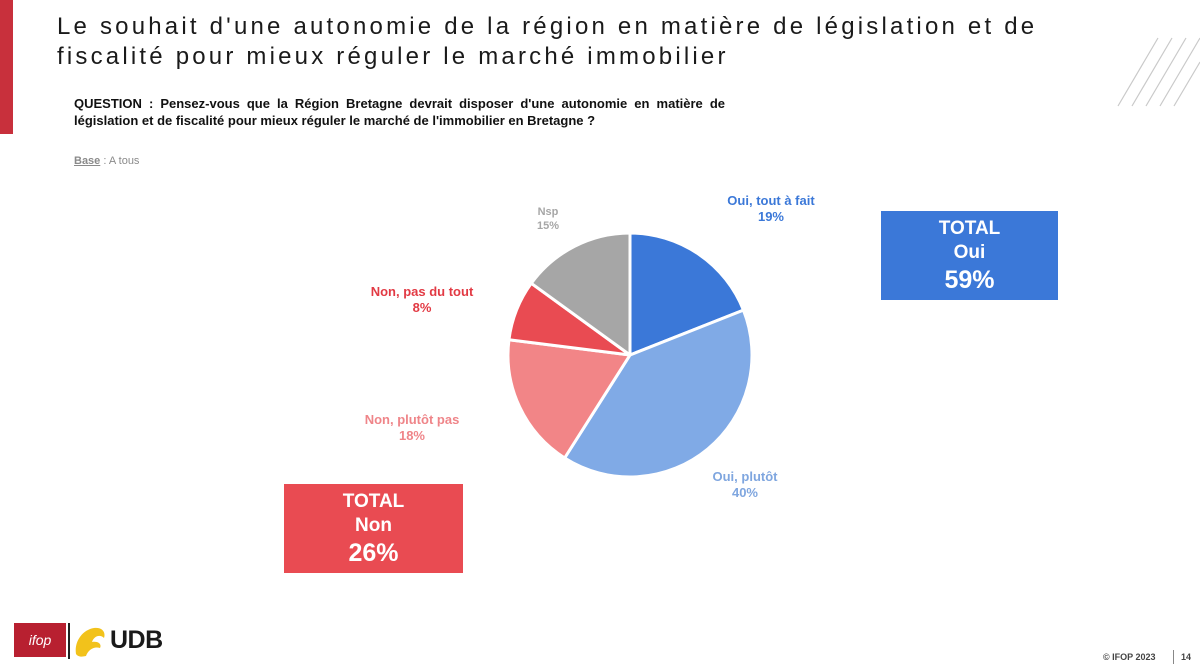 The height and width of the screenshot is (669, 1200). What do you see at coordinates (548, 219) in the screenshot?
I see `slice-label-nsp: Nsp 15%` at bounding box center [548, 219].